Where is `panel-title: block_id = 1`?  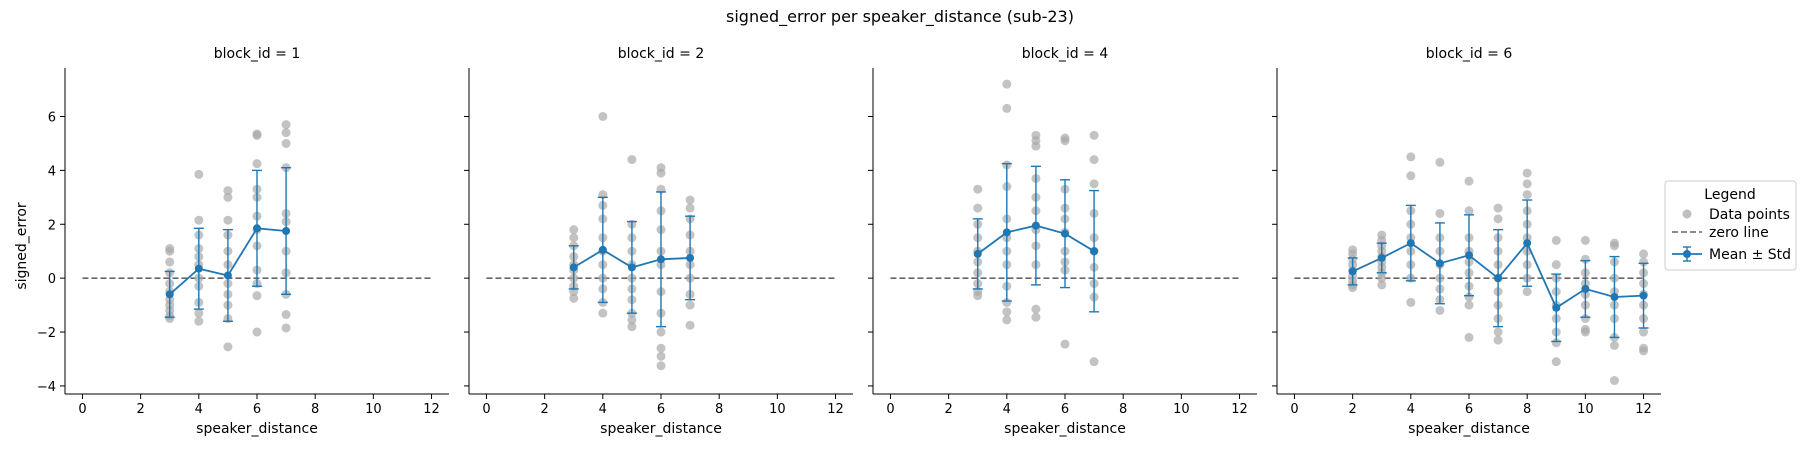 panel-title: block_id = 1 is located at coordinates (257, 54).